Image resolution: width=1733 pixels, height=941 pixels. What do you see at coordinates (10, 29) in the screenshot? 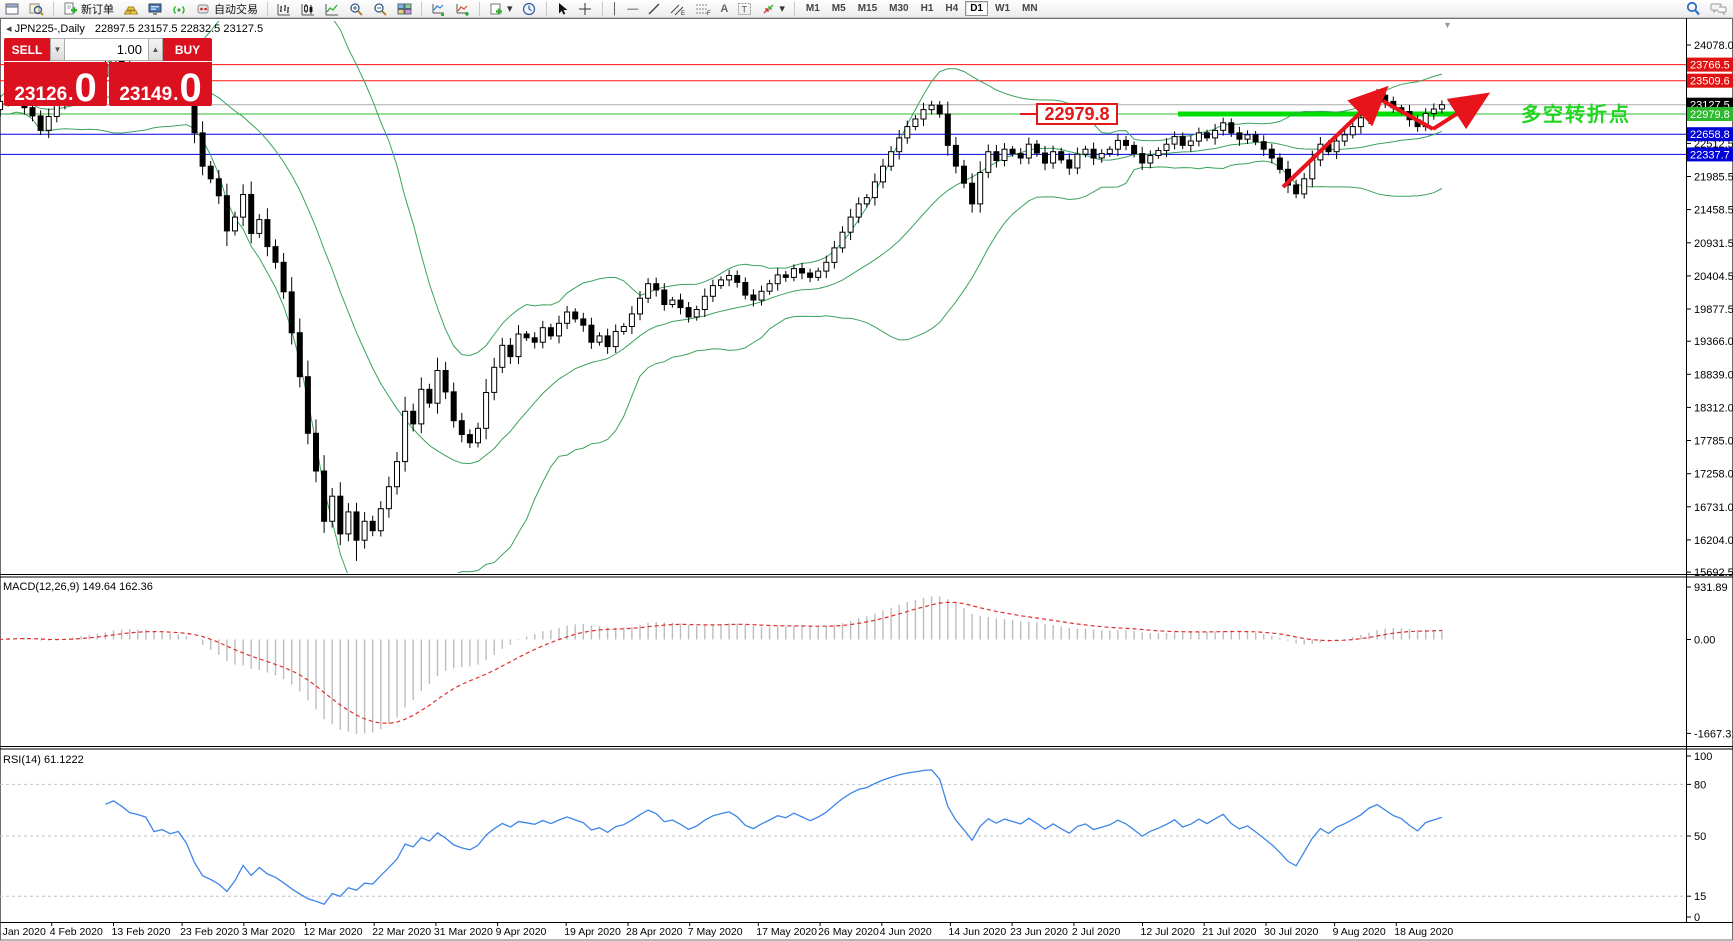
I see `chart-title-icon: ◂` at bounding box center [10, 29].